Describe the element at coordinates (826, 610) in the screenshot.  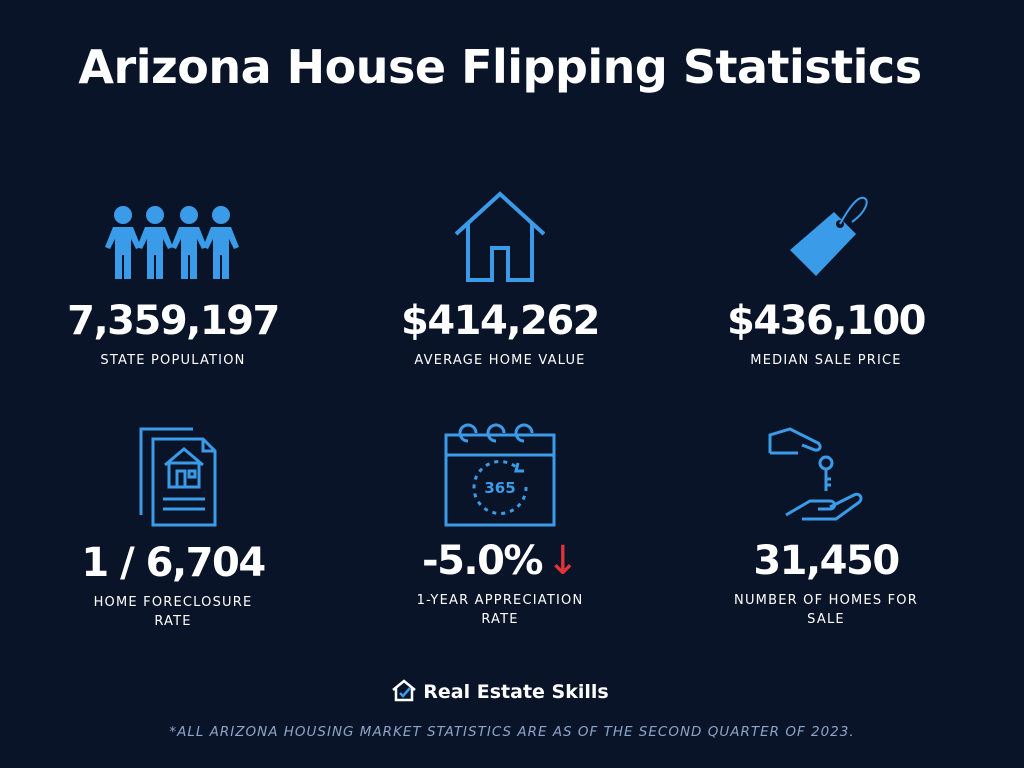
I see `stat-label: NUMBER OF HOMES FOR SALE` at that location.